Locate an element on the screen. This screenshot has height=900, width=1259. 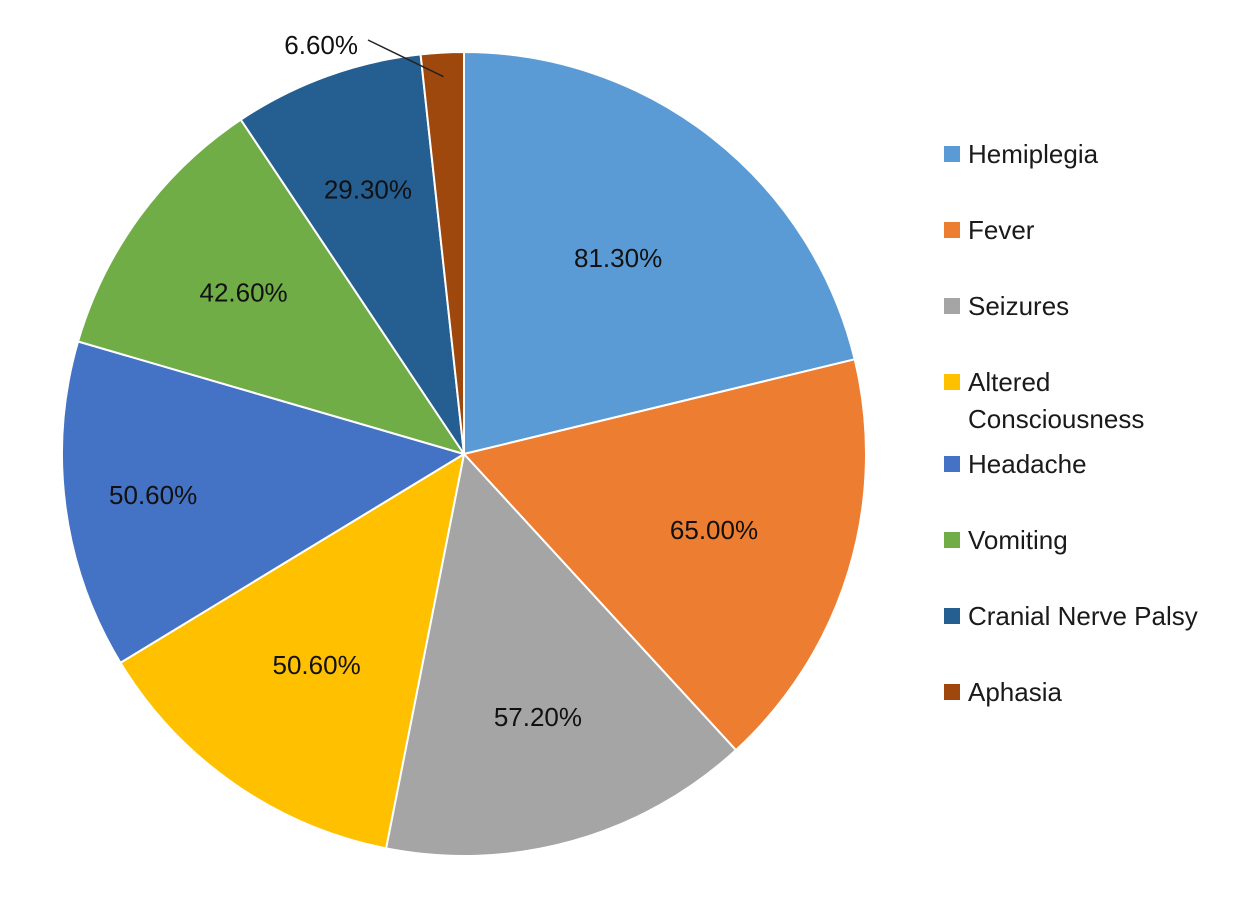
pie-slice-hemiplegia is located at coordinates (659, 253).